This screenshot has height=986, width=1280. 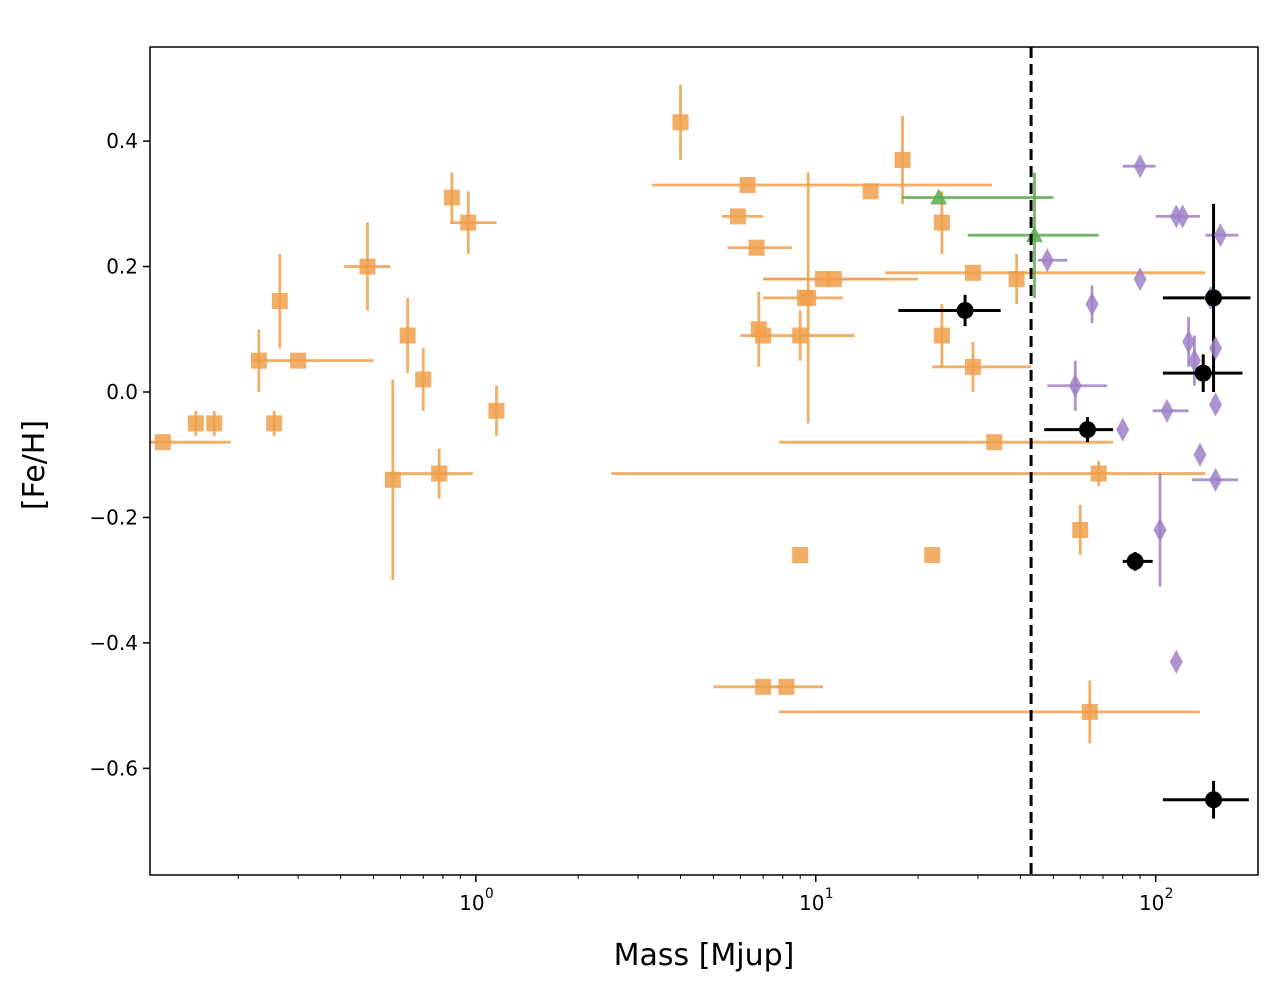 I want to click on y-tick-label: 0.4, so click(x=122, y=141).